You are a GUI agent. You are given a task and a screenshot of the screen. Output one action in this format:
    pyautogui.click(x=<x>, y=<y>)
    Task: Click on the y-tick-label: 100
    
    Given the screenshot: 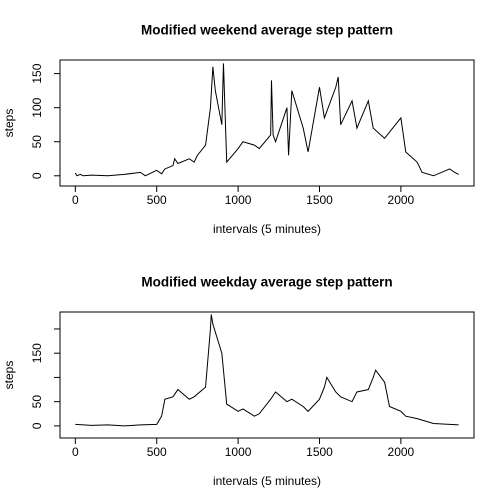 What is the action you would take?
    pyautogui.click(x=37, y=107)
    